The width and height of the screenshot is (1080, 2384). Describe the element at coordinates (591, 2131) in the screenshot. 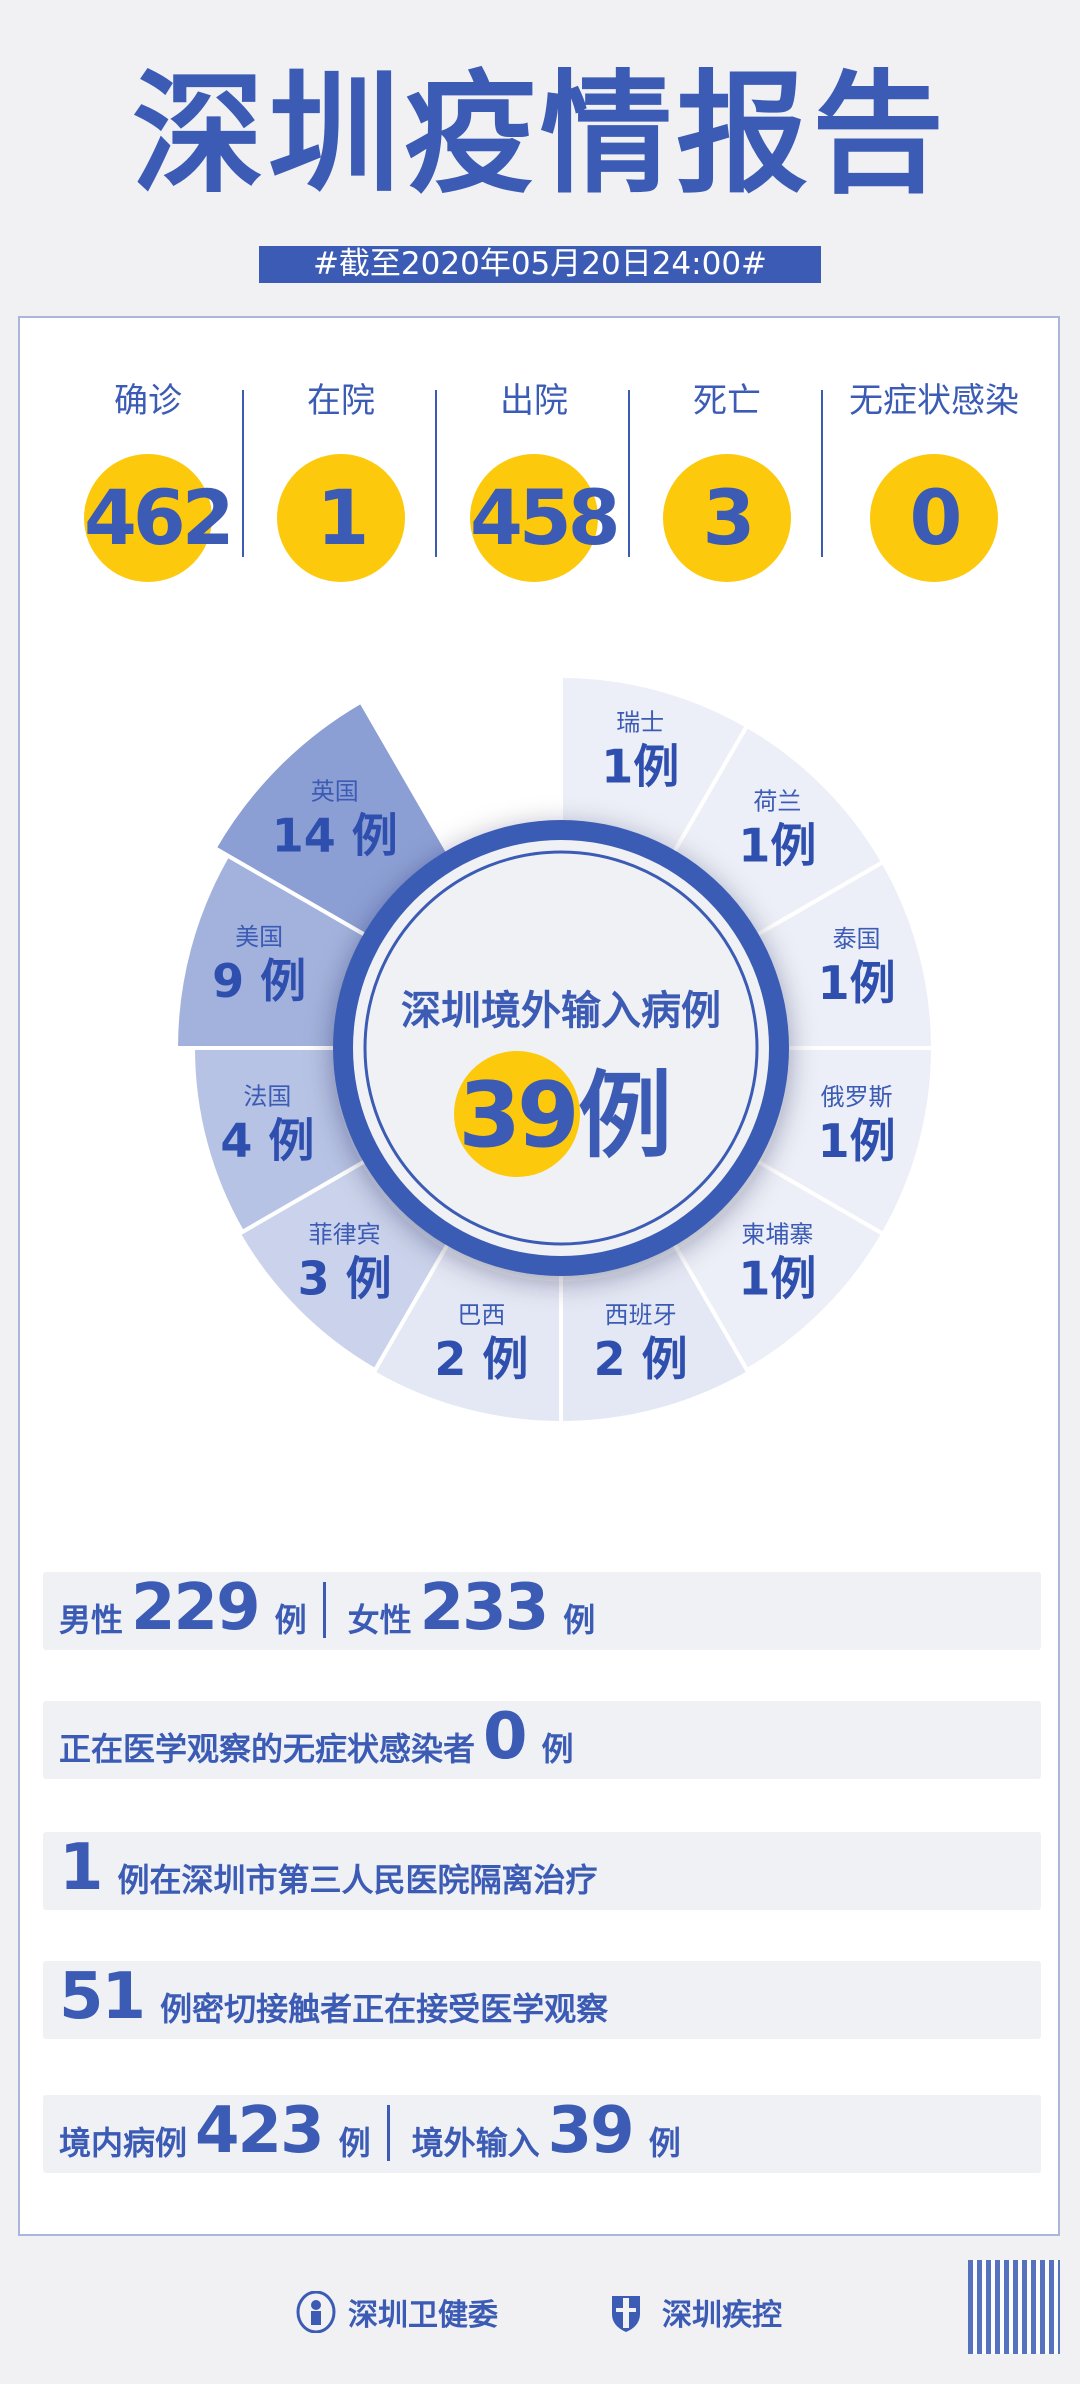

I see `imported-count: 39` at that location.